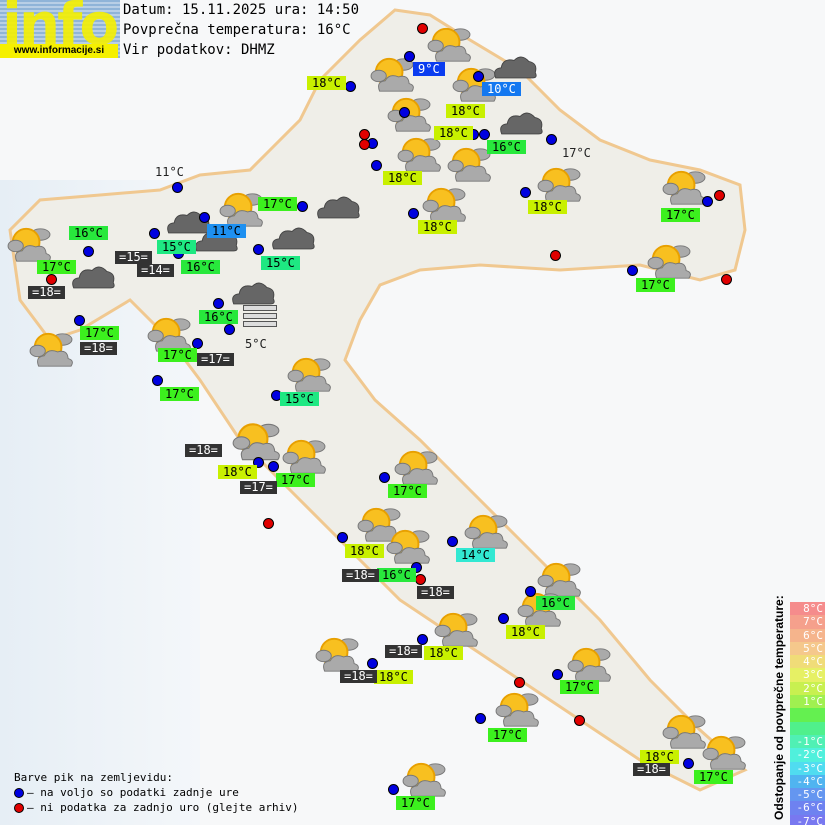 The height and width of the screenshot is (825, 825). I want to click on fog-icon, so click(260, 317).